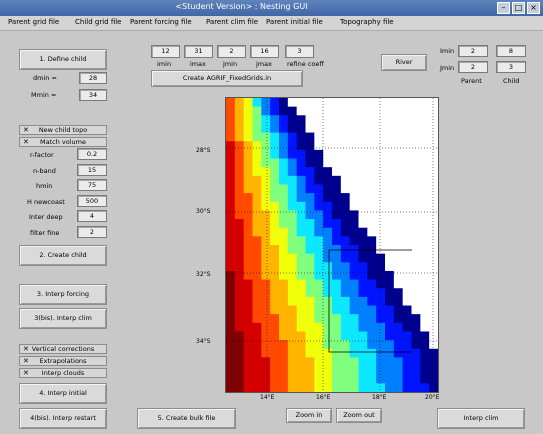  Describe the element at coordinates (161, 22) in the screenshot. I see `menu-parent-forcing: Parent forcing file` at that location.